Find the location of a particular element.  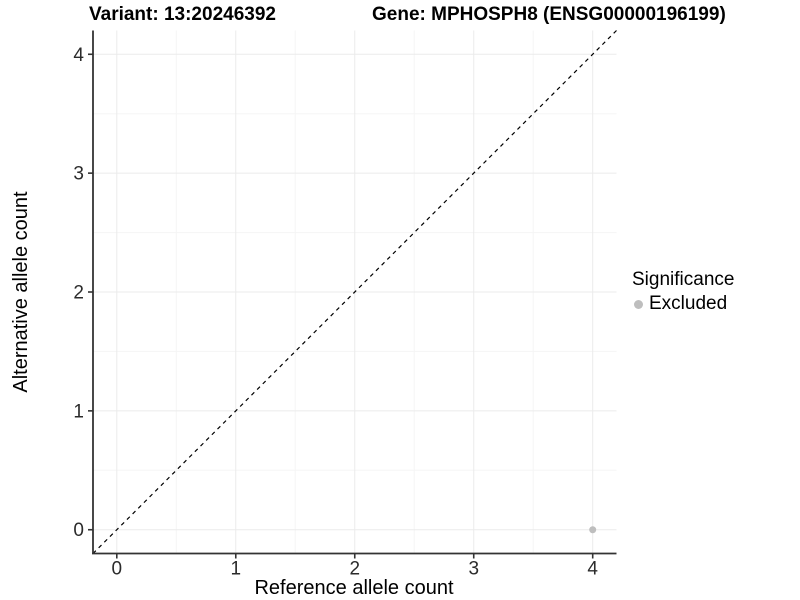

legend-point-icon is located at coordinates (638, 304).